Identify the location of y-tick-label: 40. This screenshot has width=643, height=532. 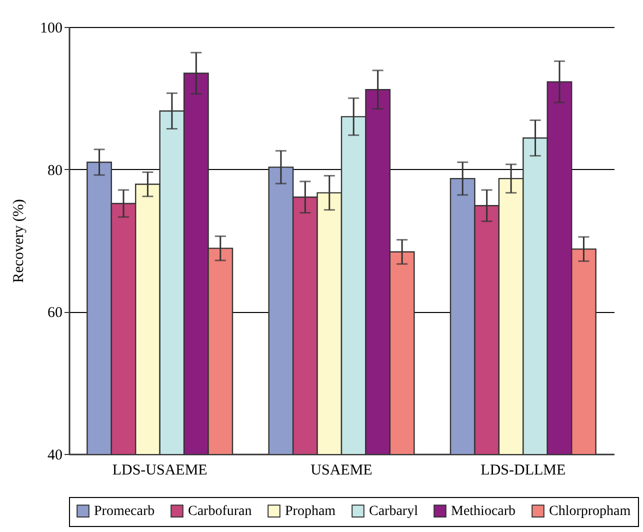
(55, 456).